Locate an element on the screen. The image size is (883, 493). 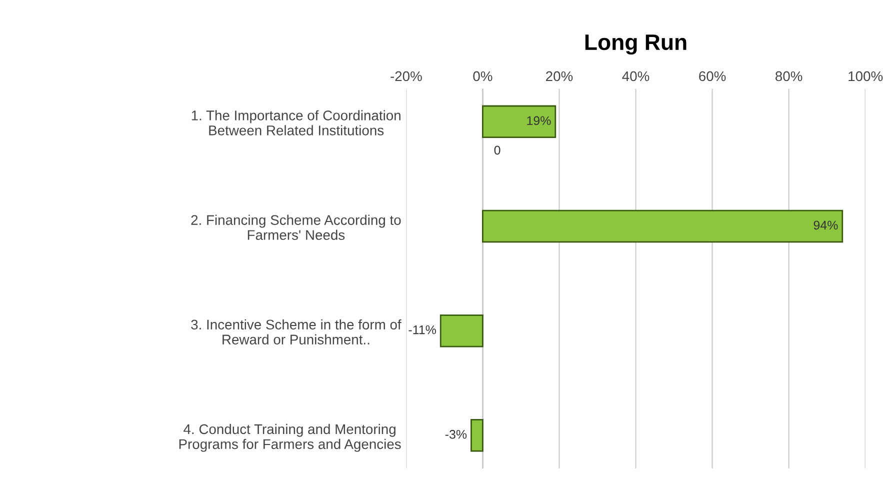
x-tick-label: 20% is located at coordinates (559, 76).